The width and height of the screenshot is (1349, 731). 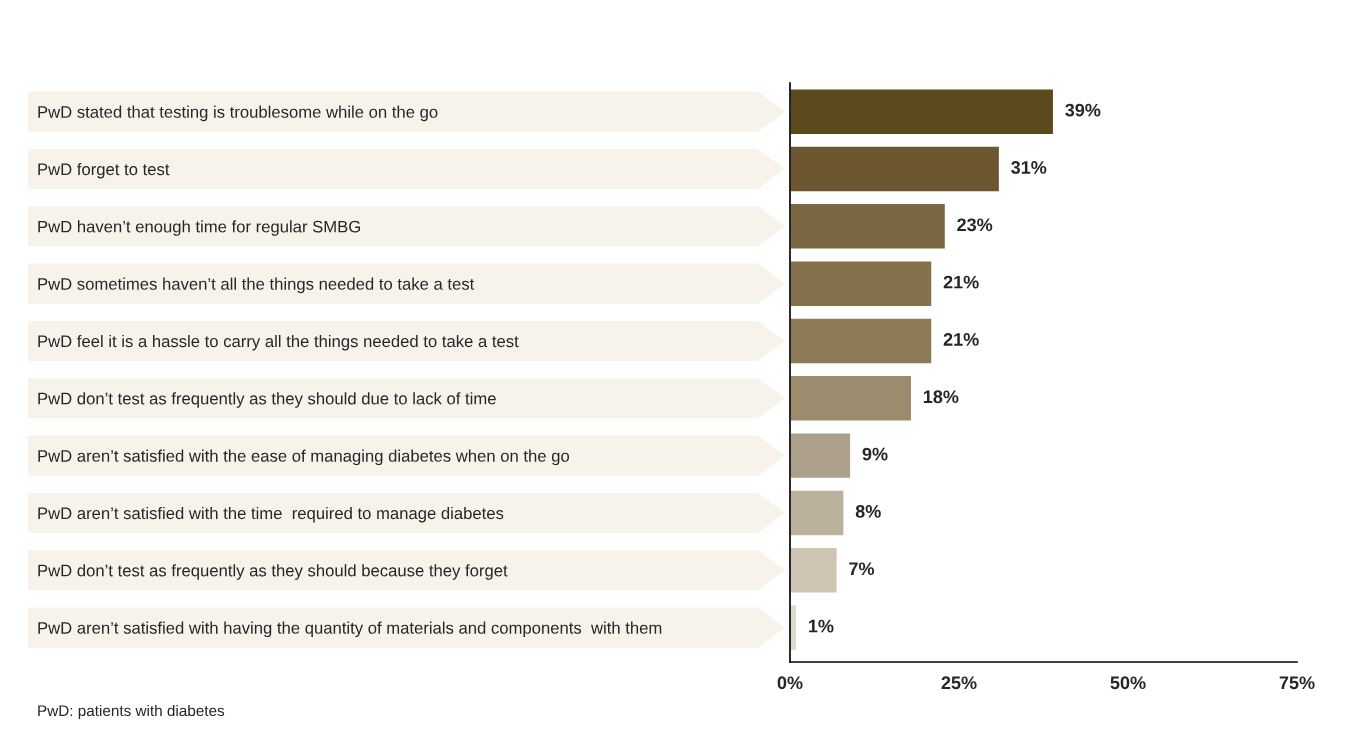 I want to click on data-label: 9%, so click(x=875, y=454).